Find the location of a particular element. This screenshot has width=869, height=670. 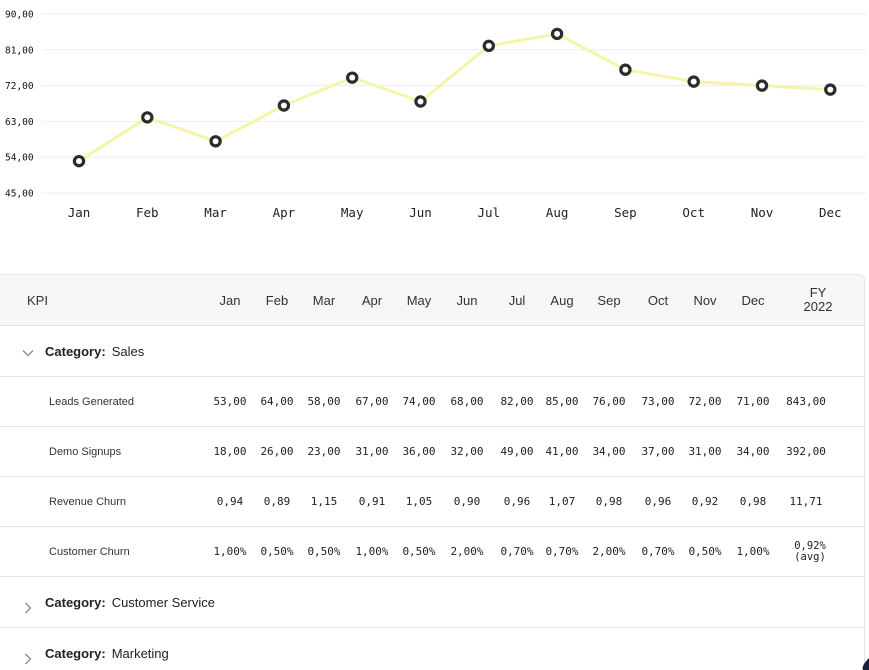

data-point-apr is located at coordinates (284, 105).